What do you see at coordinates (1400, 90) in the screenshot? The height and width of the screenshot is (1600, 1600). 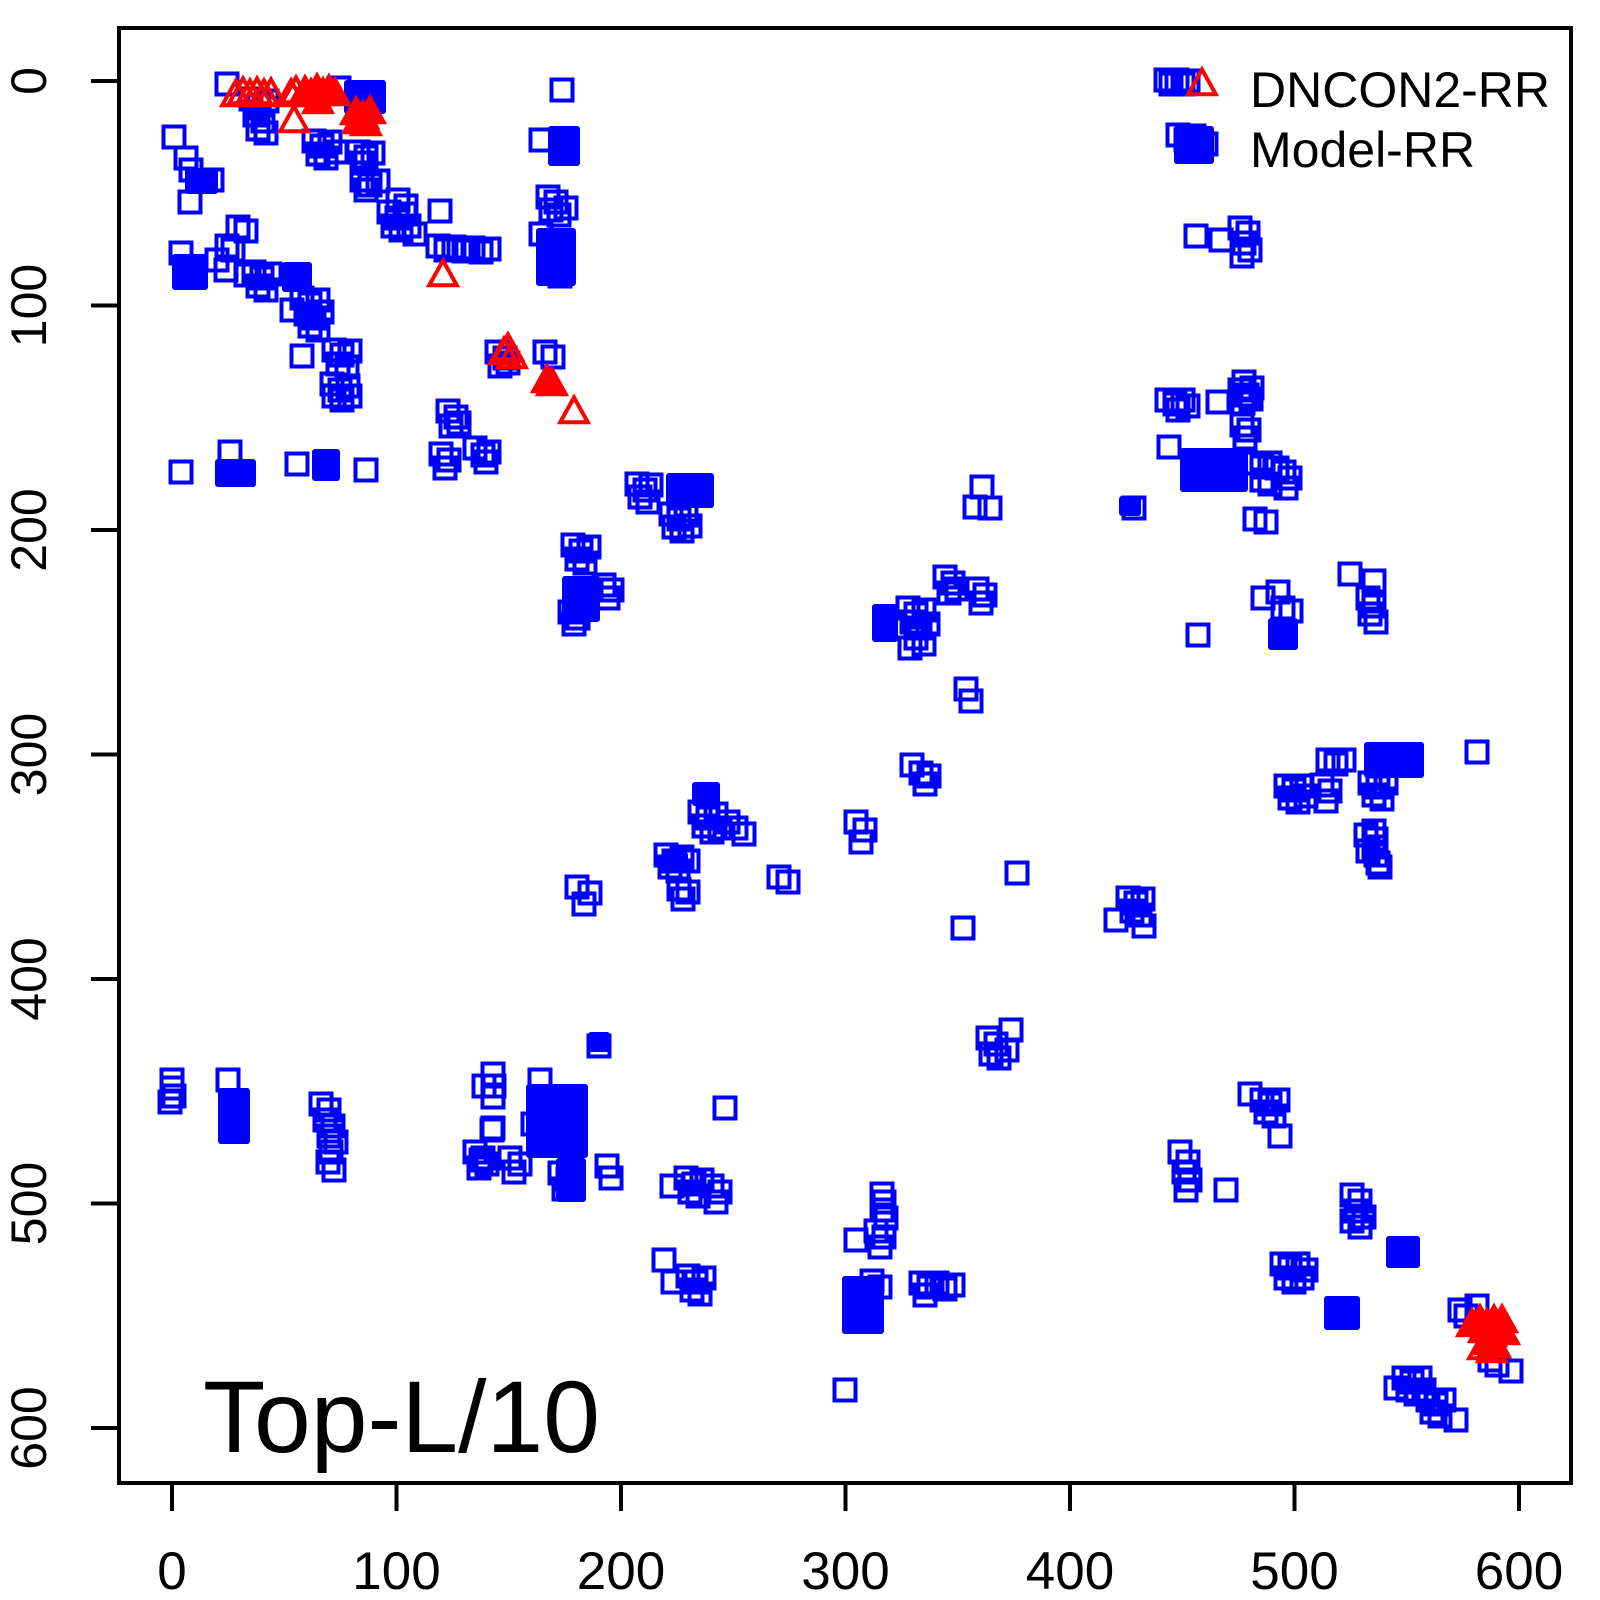 I see `svg-text: DNCON2-RR` at bounding box center [1400, 90].